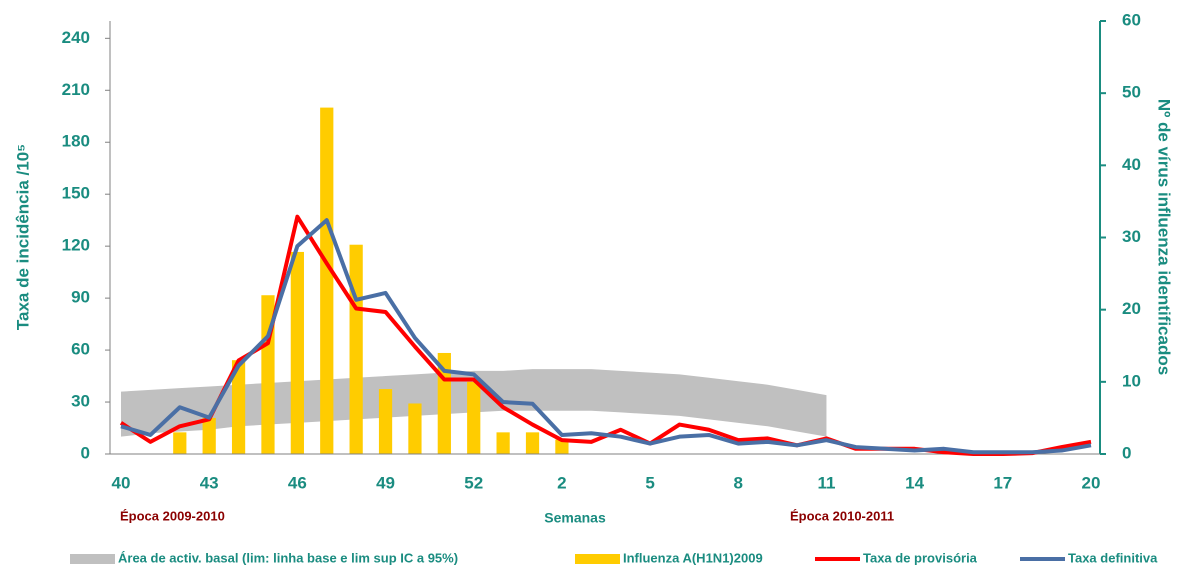 This screenshot has height=574, width=1182. I want to click on x-tick-label: 46, so click(297, 482).